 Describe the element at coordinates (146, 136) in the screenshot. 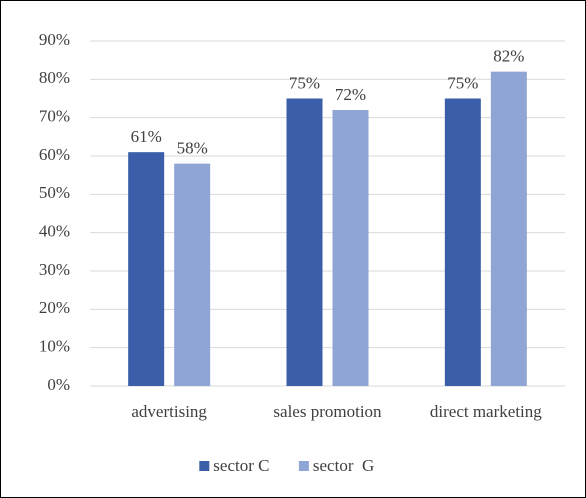

I see `data-label: 61%` at that location.